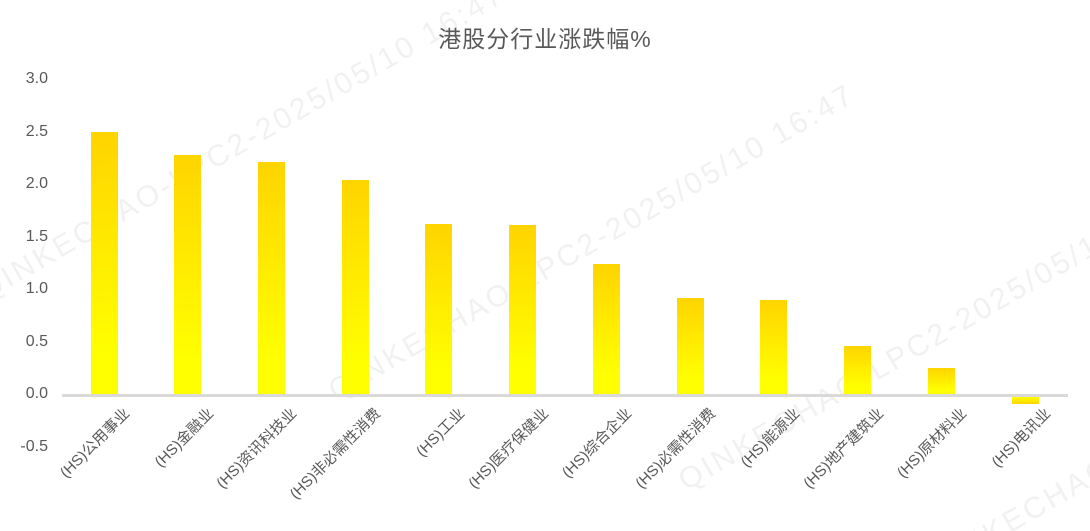  What do you see at coordinates (932, 443) in the screenshot?
I see `x-category-label: (HS)原材料业` at bounding box center [932, 443].